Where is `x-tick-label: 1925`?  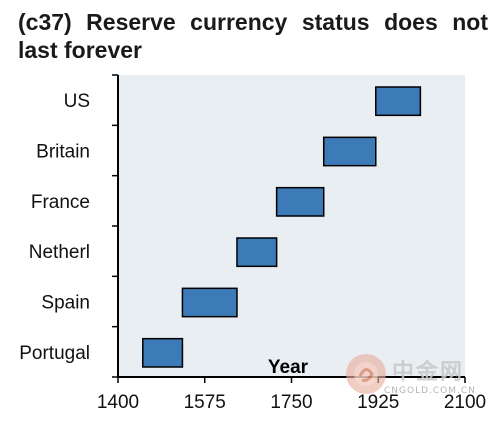
x-tick-label: 1925 is located at coordinates (378, 402).